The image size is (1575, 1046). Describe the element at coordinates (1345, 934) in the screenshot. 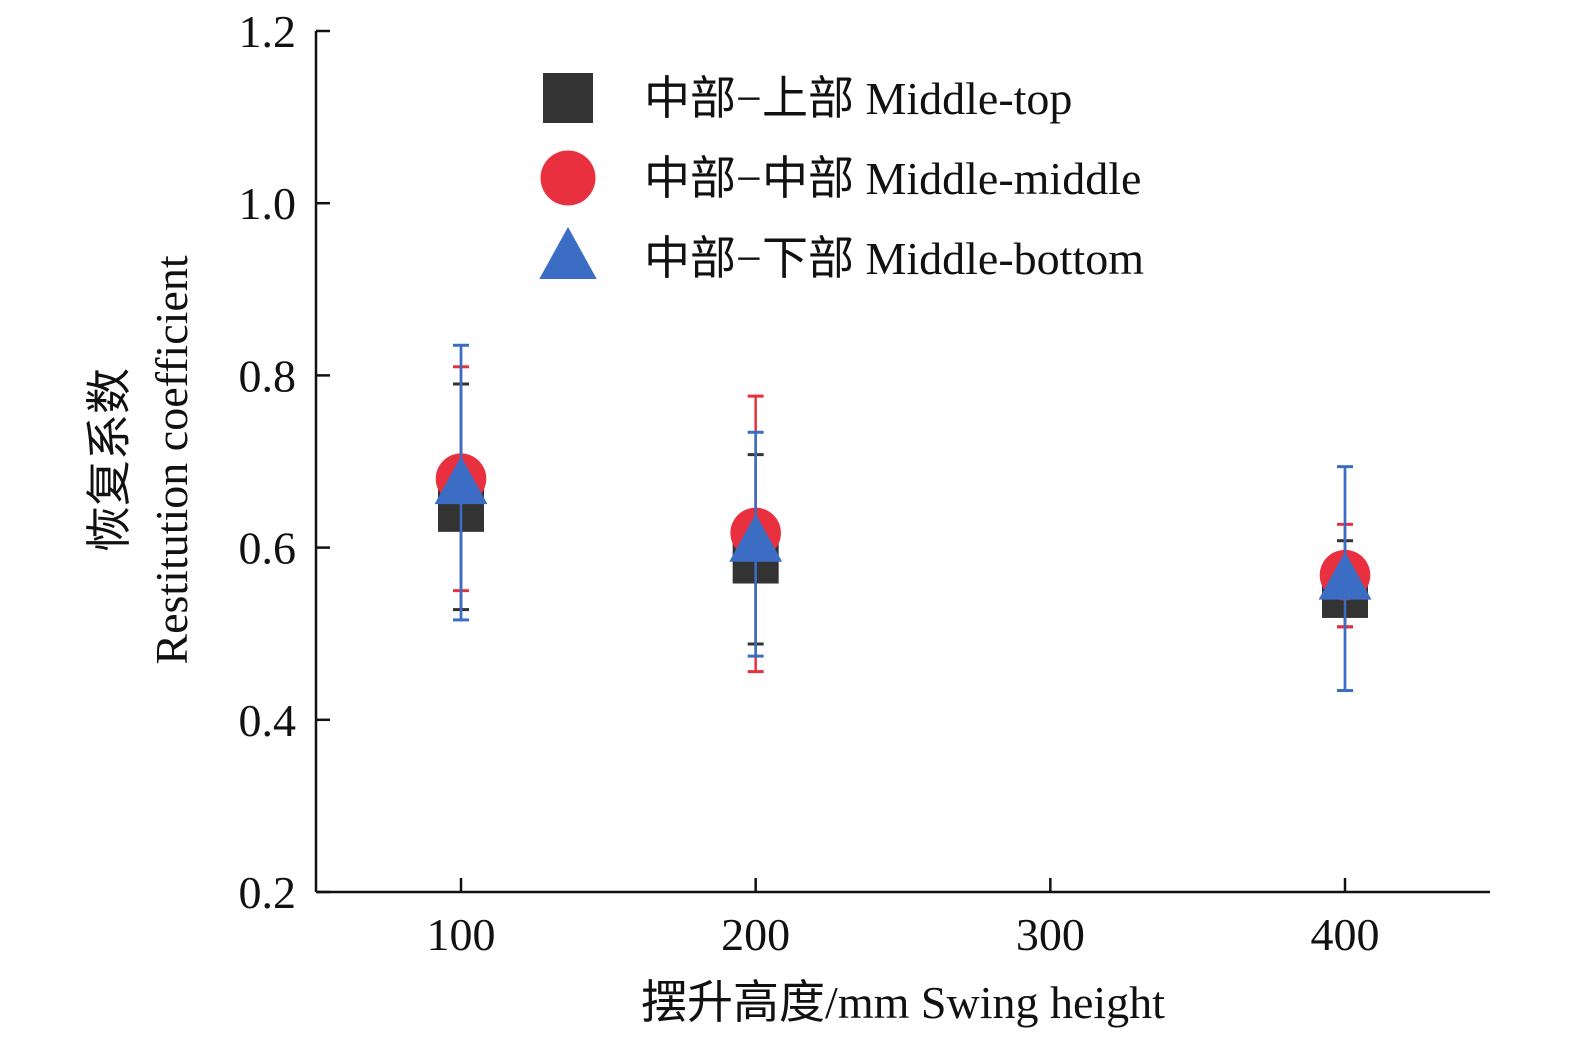

I see `x-tick-label: 400` at that location.